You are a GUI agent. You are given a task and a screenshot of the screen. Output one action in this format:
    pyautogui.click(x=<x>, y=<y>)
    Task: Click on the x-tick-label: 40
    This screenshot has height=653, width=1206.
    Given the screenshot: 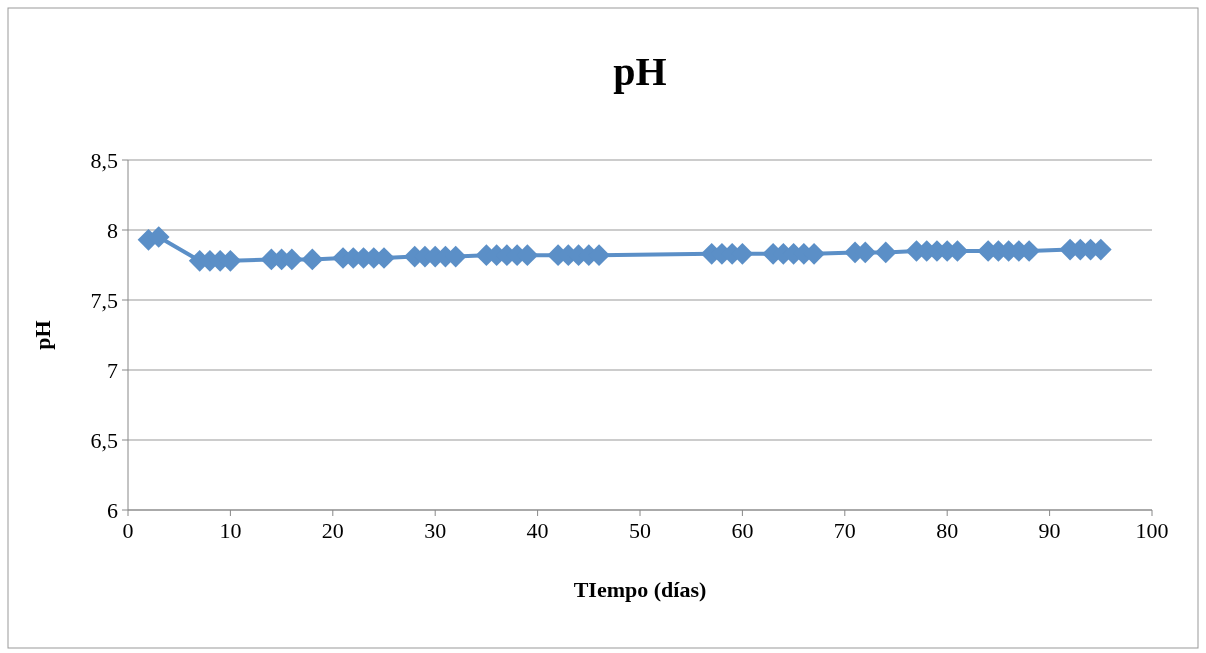 What is the action you would take?
    pyautogui.click(x=537, y=530)
    